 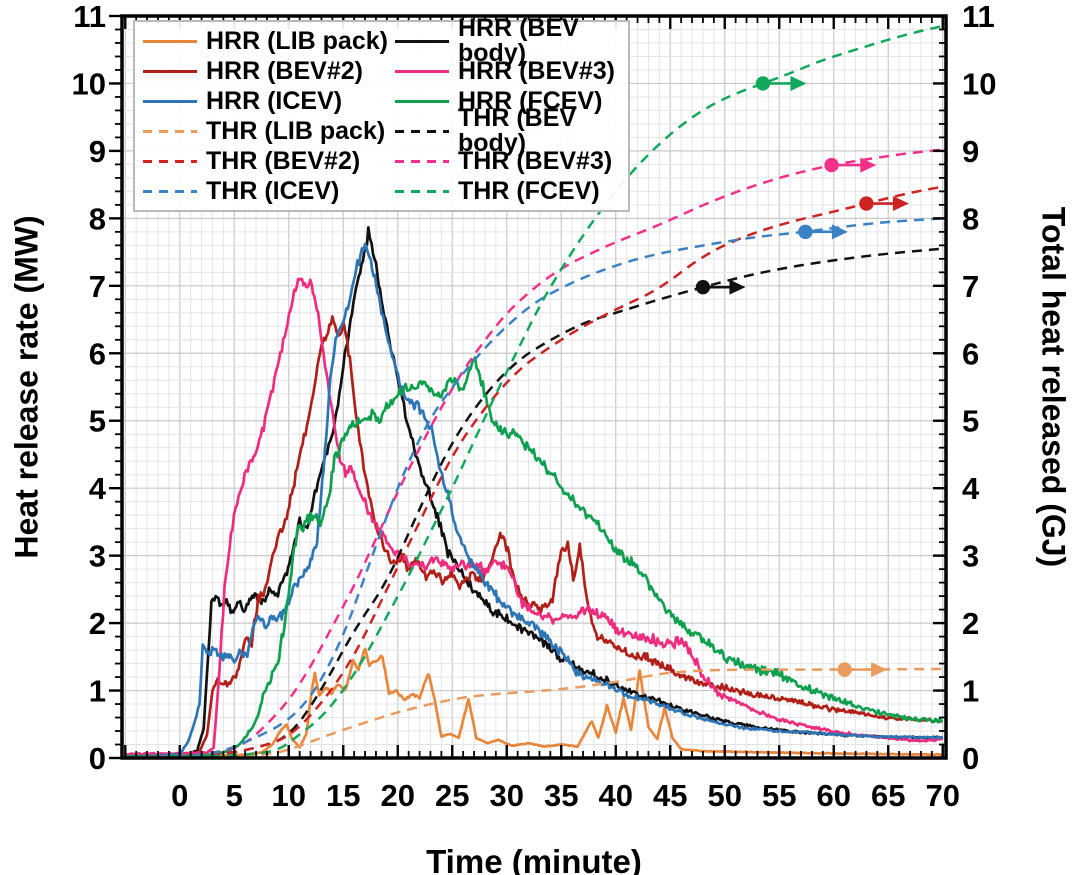 What do you see at coordinates (97, 758) in the screenshot?
I see `y-left-tick-label: 0` at bounding box center [97, 758].